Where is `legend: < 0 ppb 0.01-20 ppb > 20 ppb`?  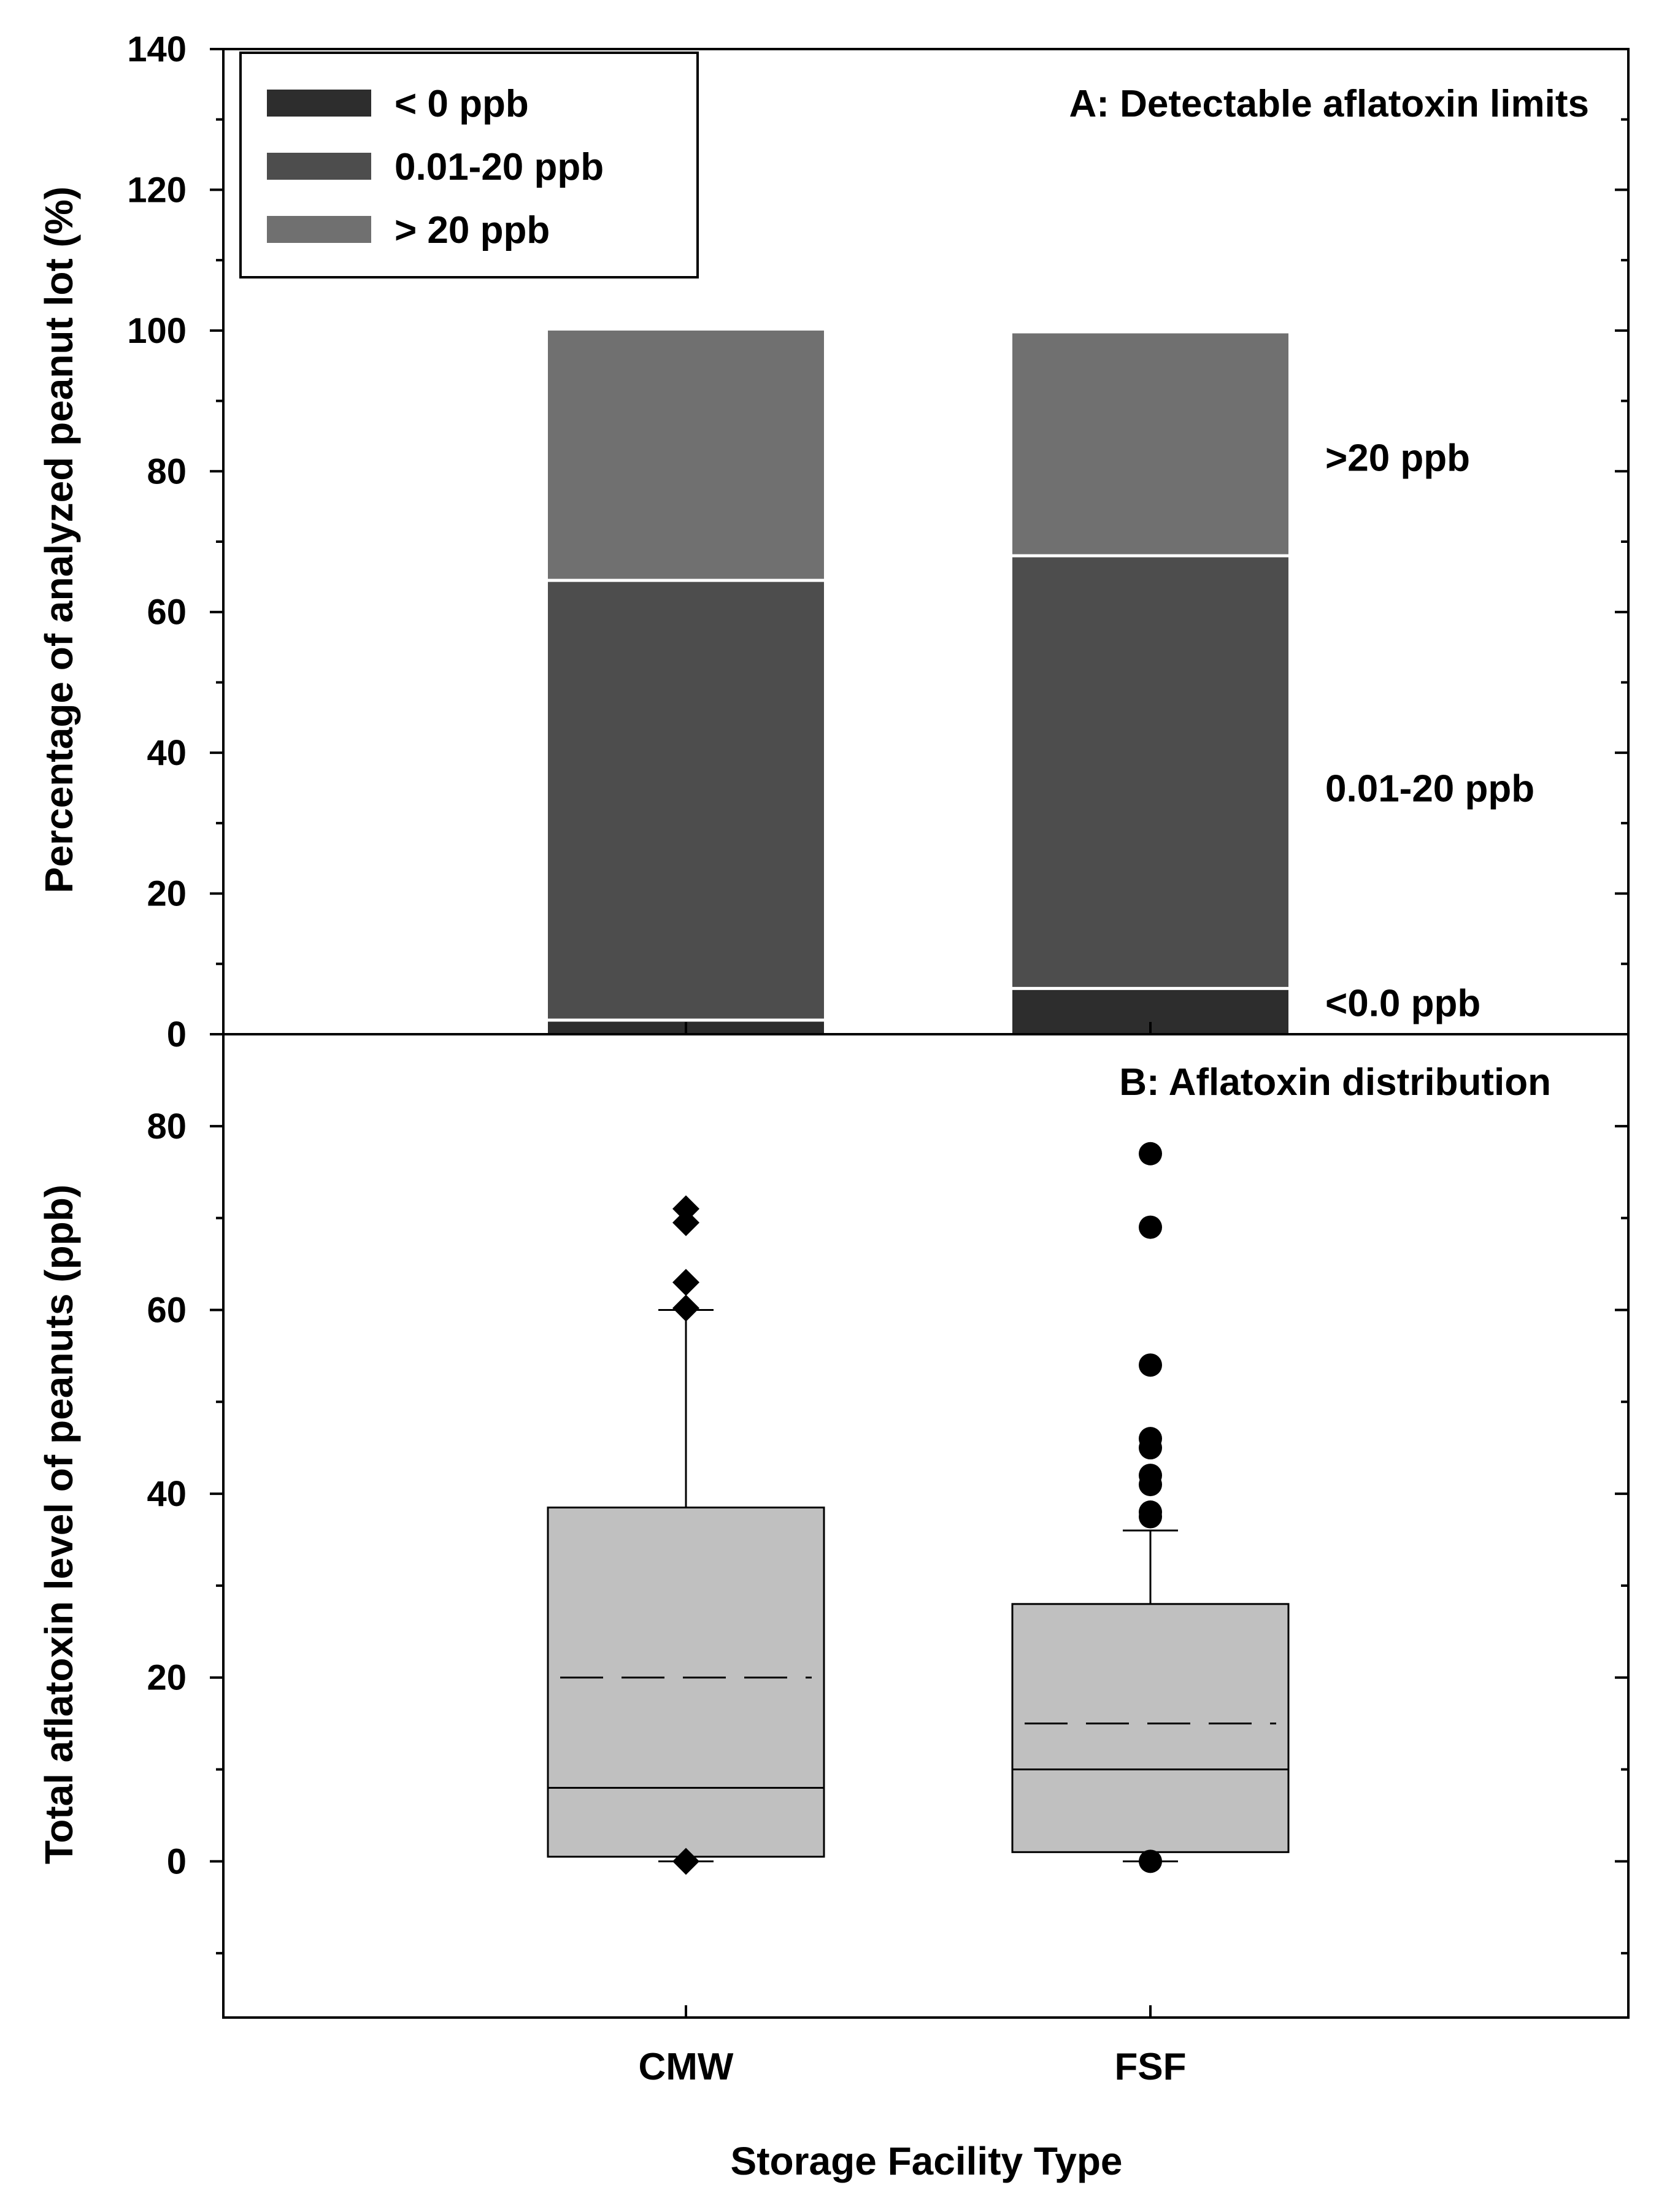
legend: < 0 ppb 0.01-20 ppb > 20 ppb is located at coordinates (469, 165).